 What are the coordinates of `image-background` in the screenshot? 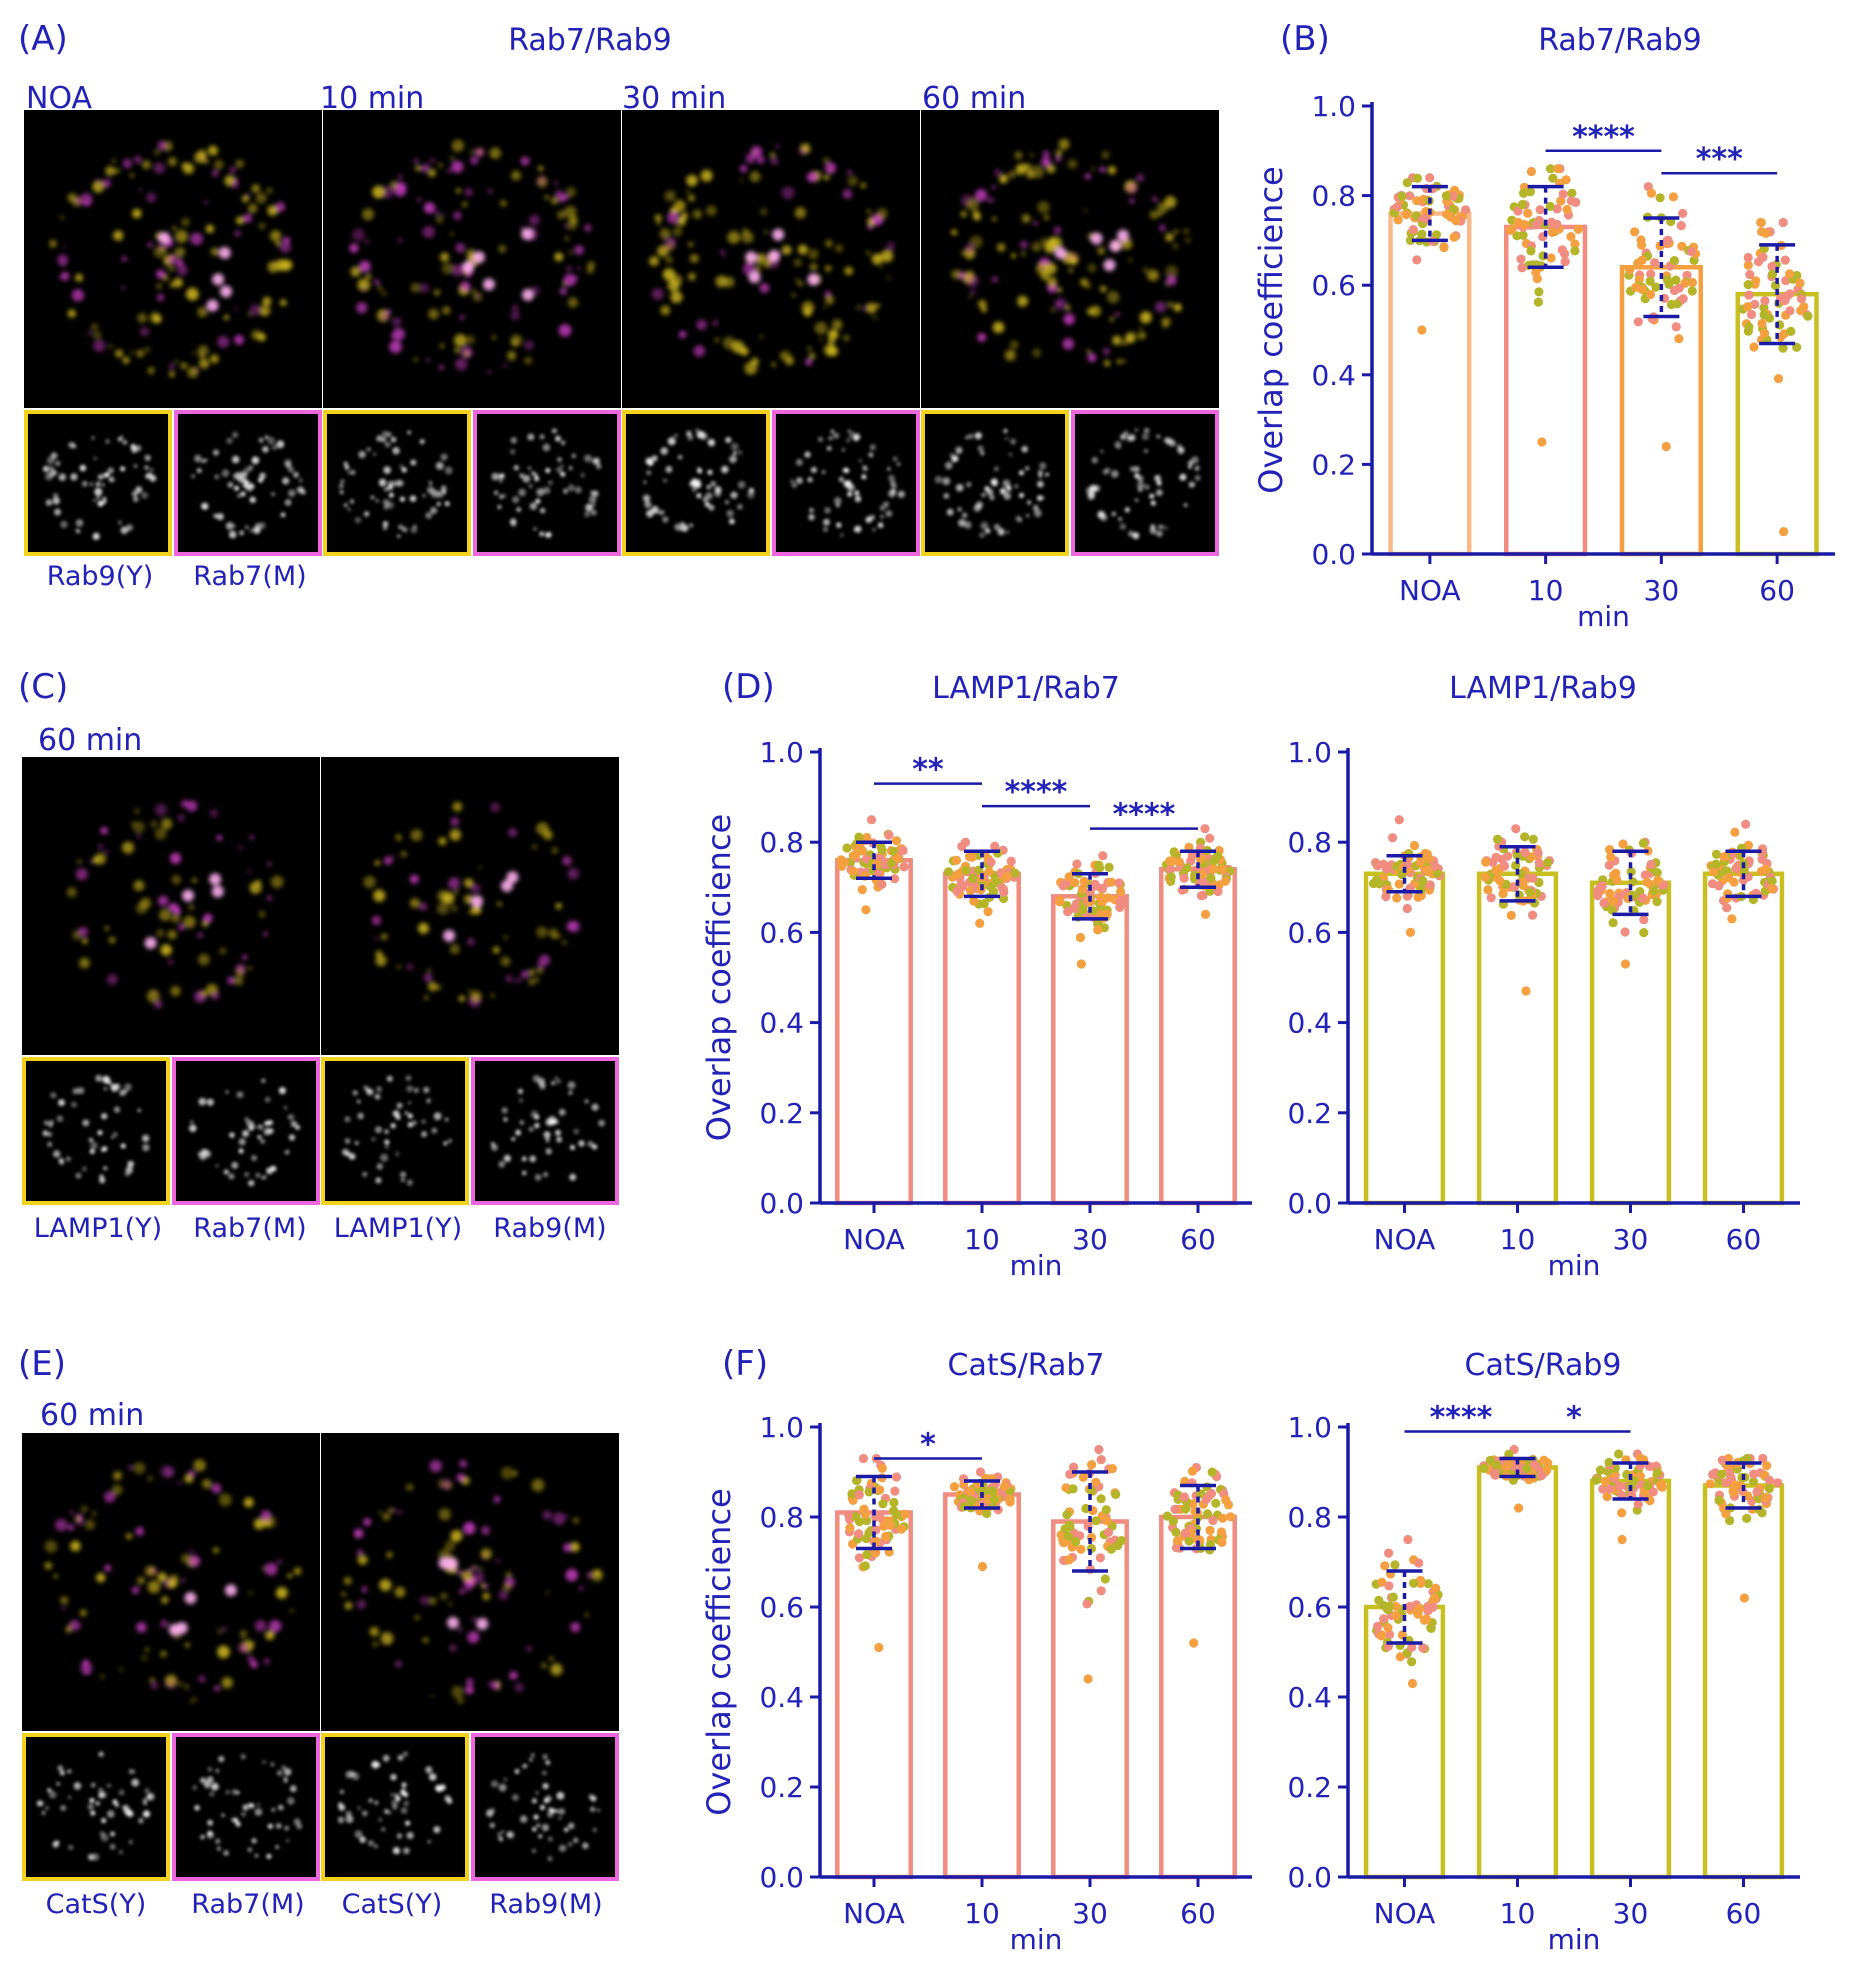 It's located at (545, 1131).